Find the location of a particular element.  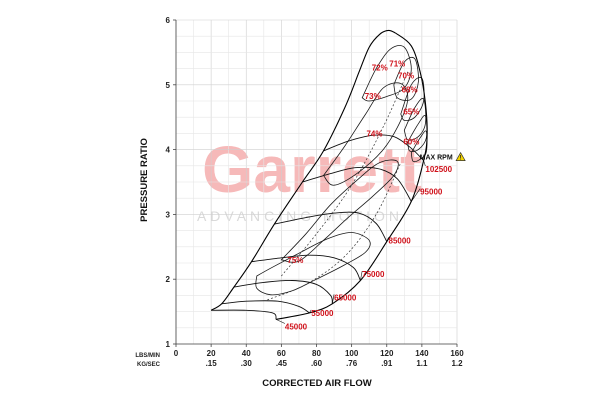

speed-line-label: 102500 is located at coordinates (438, 169).